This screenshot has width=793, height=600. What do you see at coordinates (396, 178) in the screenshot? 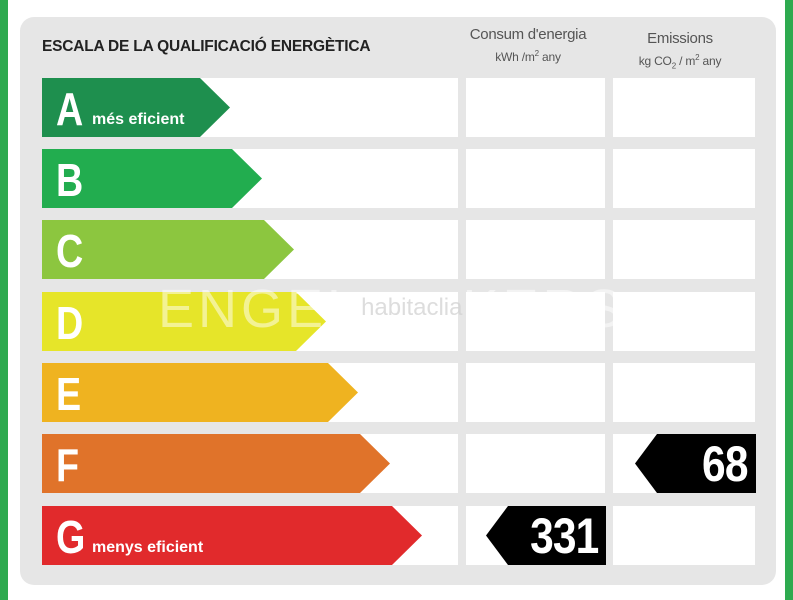
I see `rating-row-b: B` at bounding box center [396, 178].